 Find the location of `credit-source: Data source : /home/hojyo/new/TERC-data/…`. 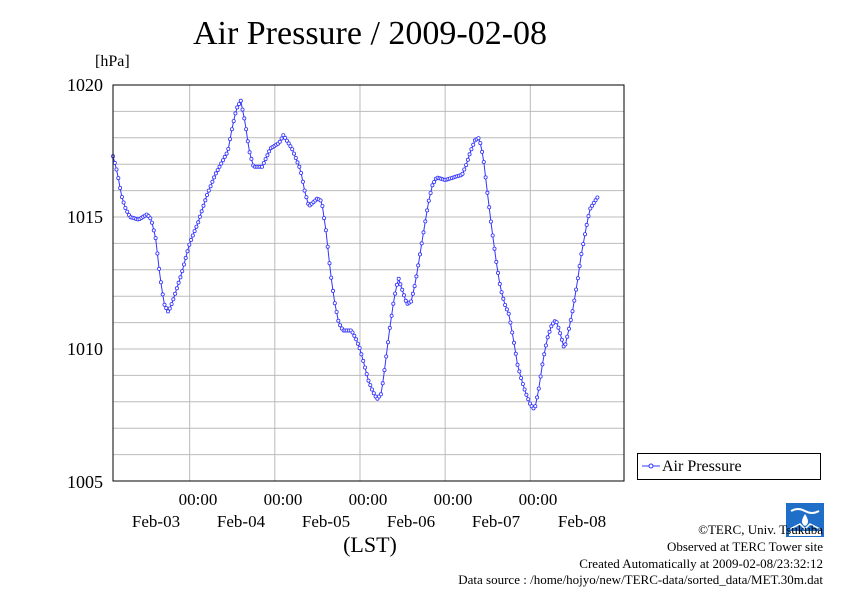

credit-source: Data source : /home/hojyo/new/TERC-data/… is located at coordinates (640, 579).